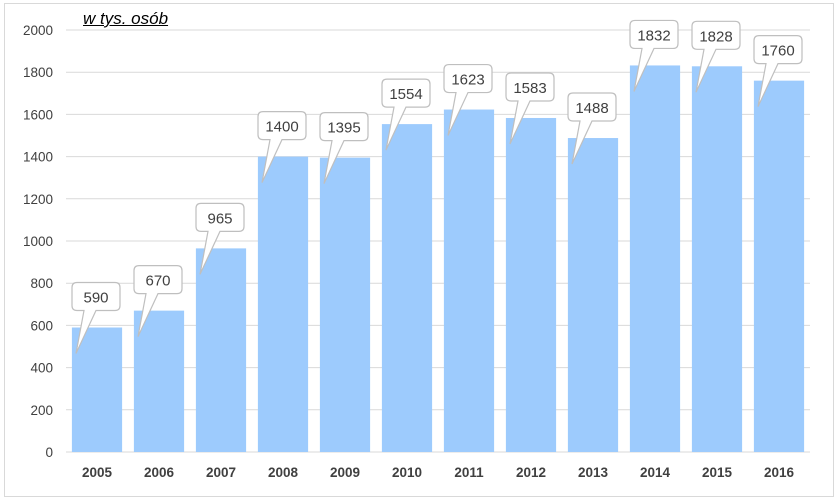 This screenshot has width=840, height=503. Describe the element at coordinates (38, 157) in the screenshot. I see `y-tick-label: 1400` at that location.